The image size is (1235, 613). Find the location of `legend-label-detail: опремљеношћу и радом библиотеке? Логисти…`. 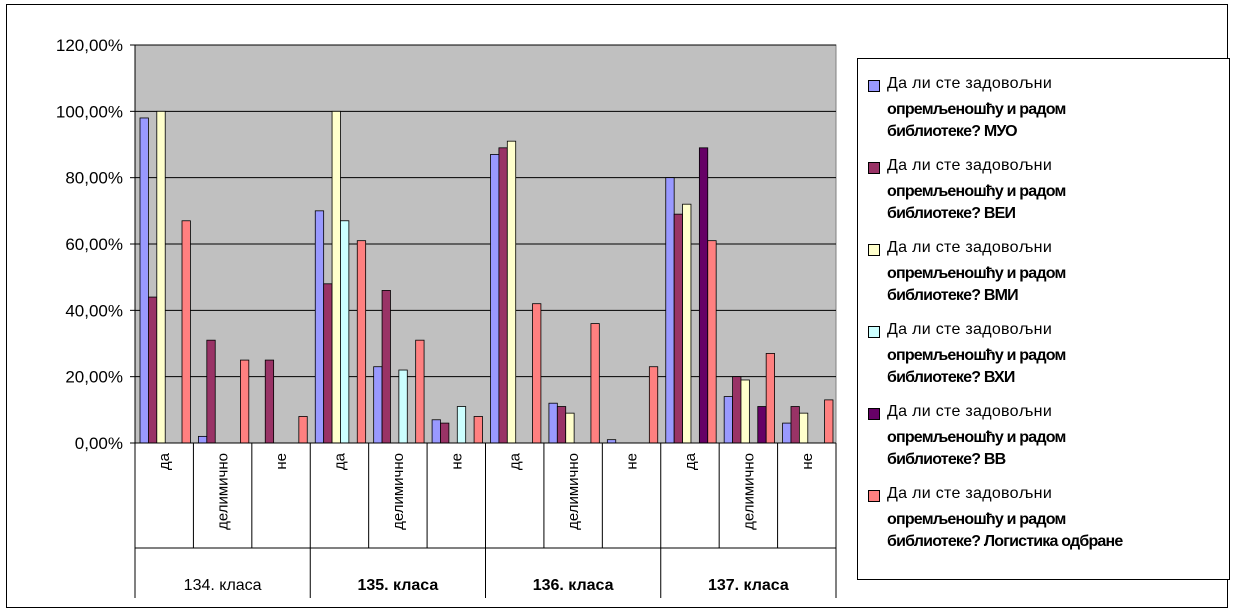

legend-label-detail: опремљеношћу и радом библиотеке? Логисти… is located at coordinates (1005, 530).